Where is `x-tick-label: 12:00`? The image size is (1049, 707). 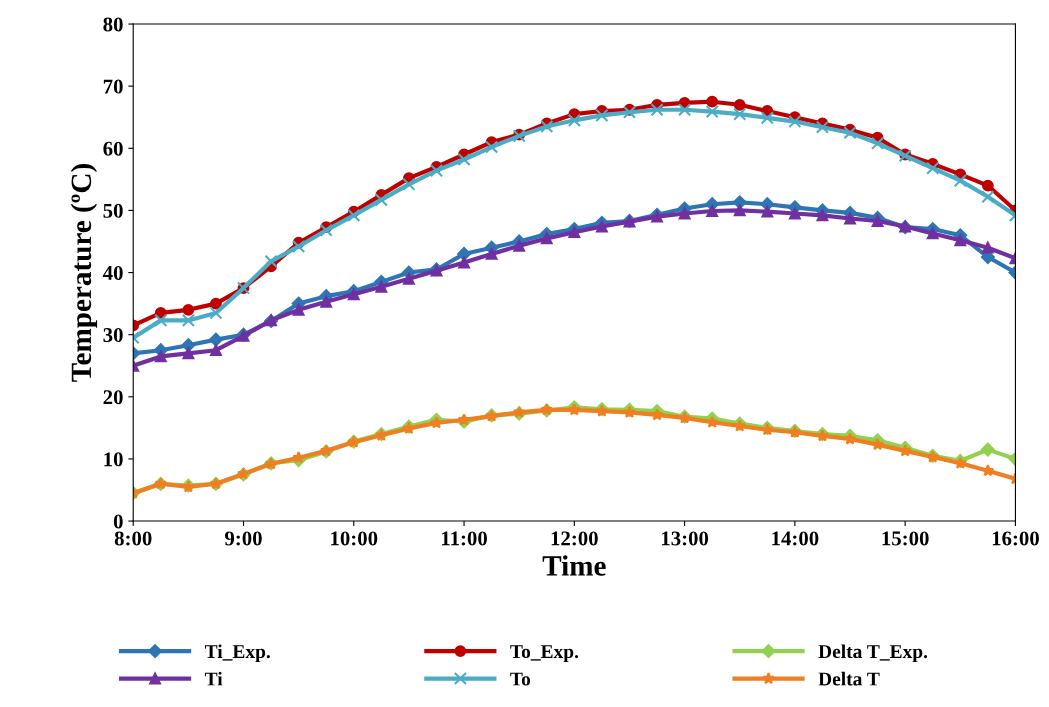
x-tick-label: 12:00 is located at coordinates (574, 538).